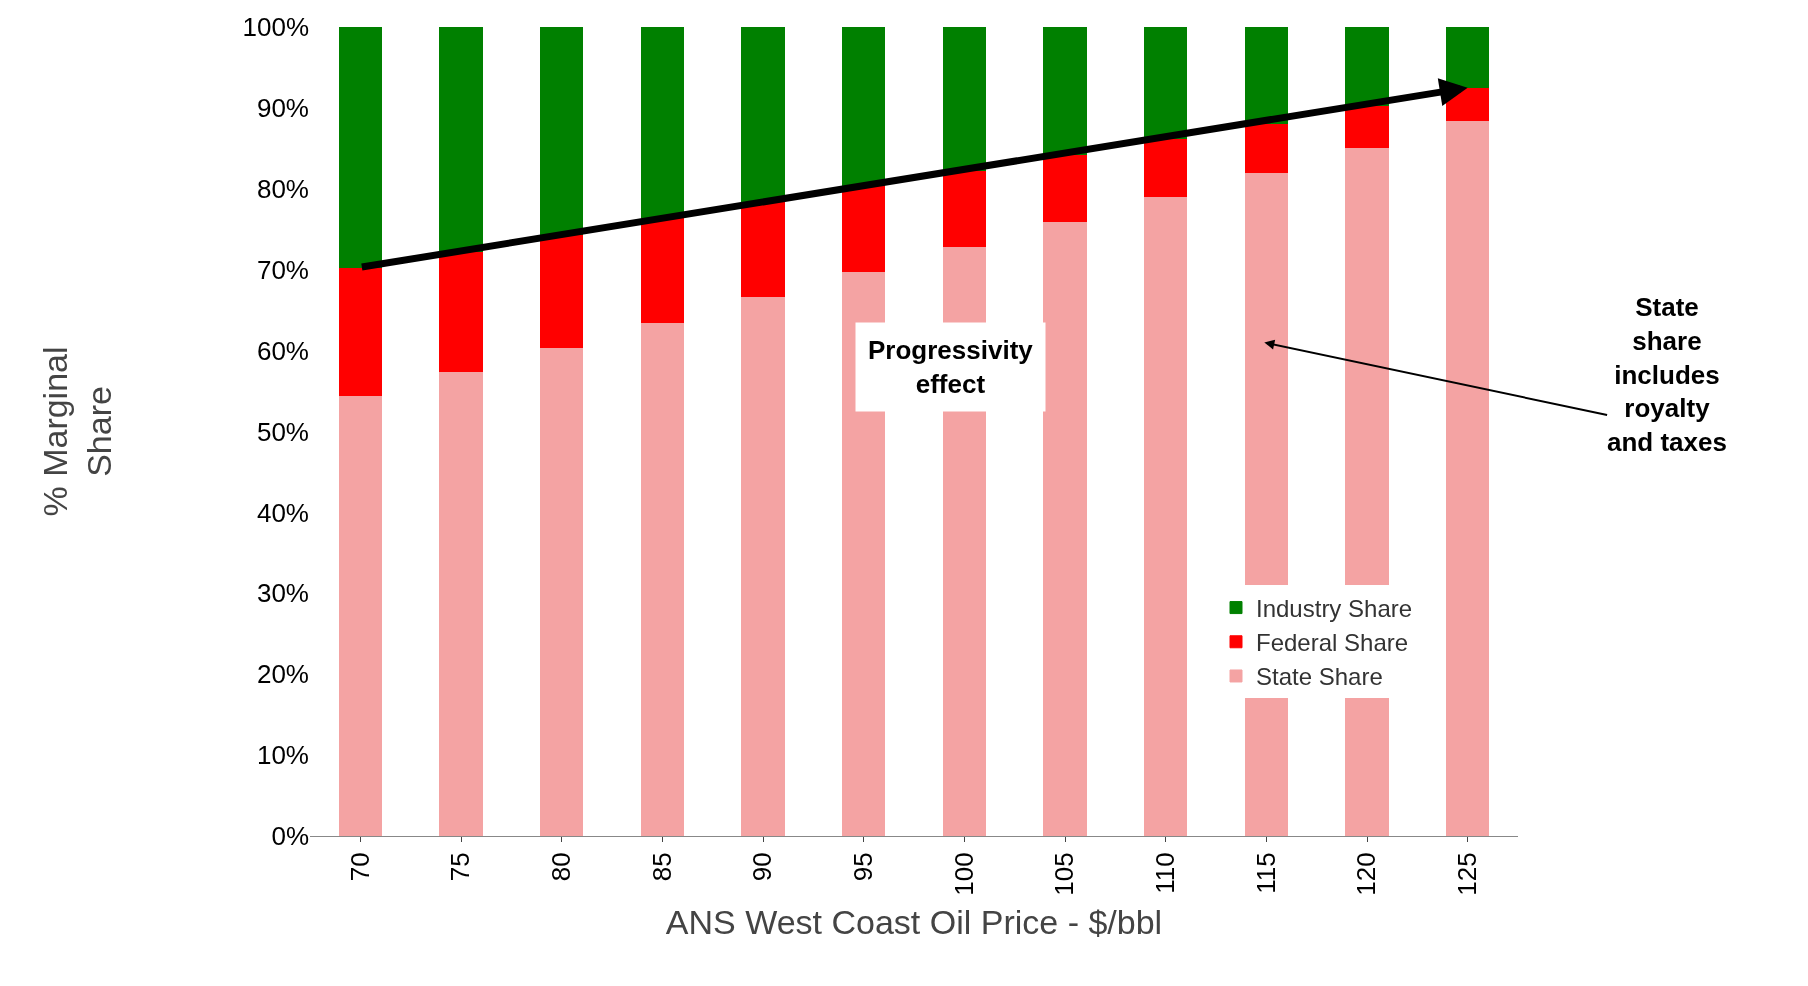  What do you see at coordinates (1265, 873) in the screenshot?
I see `x-tick-label: 115` at bounding box center [1265, 873].